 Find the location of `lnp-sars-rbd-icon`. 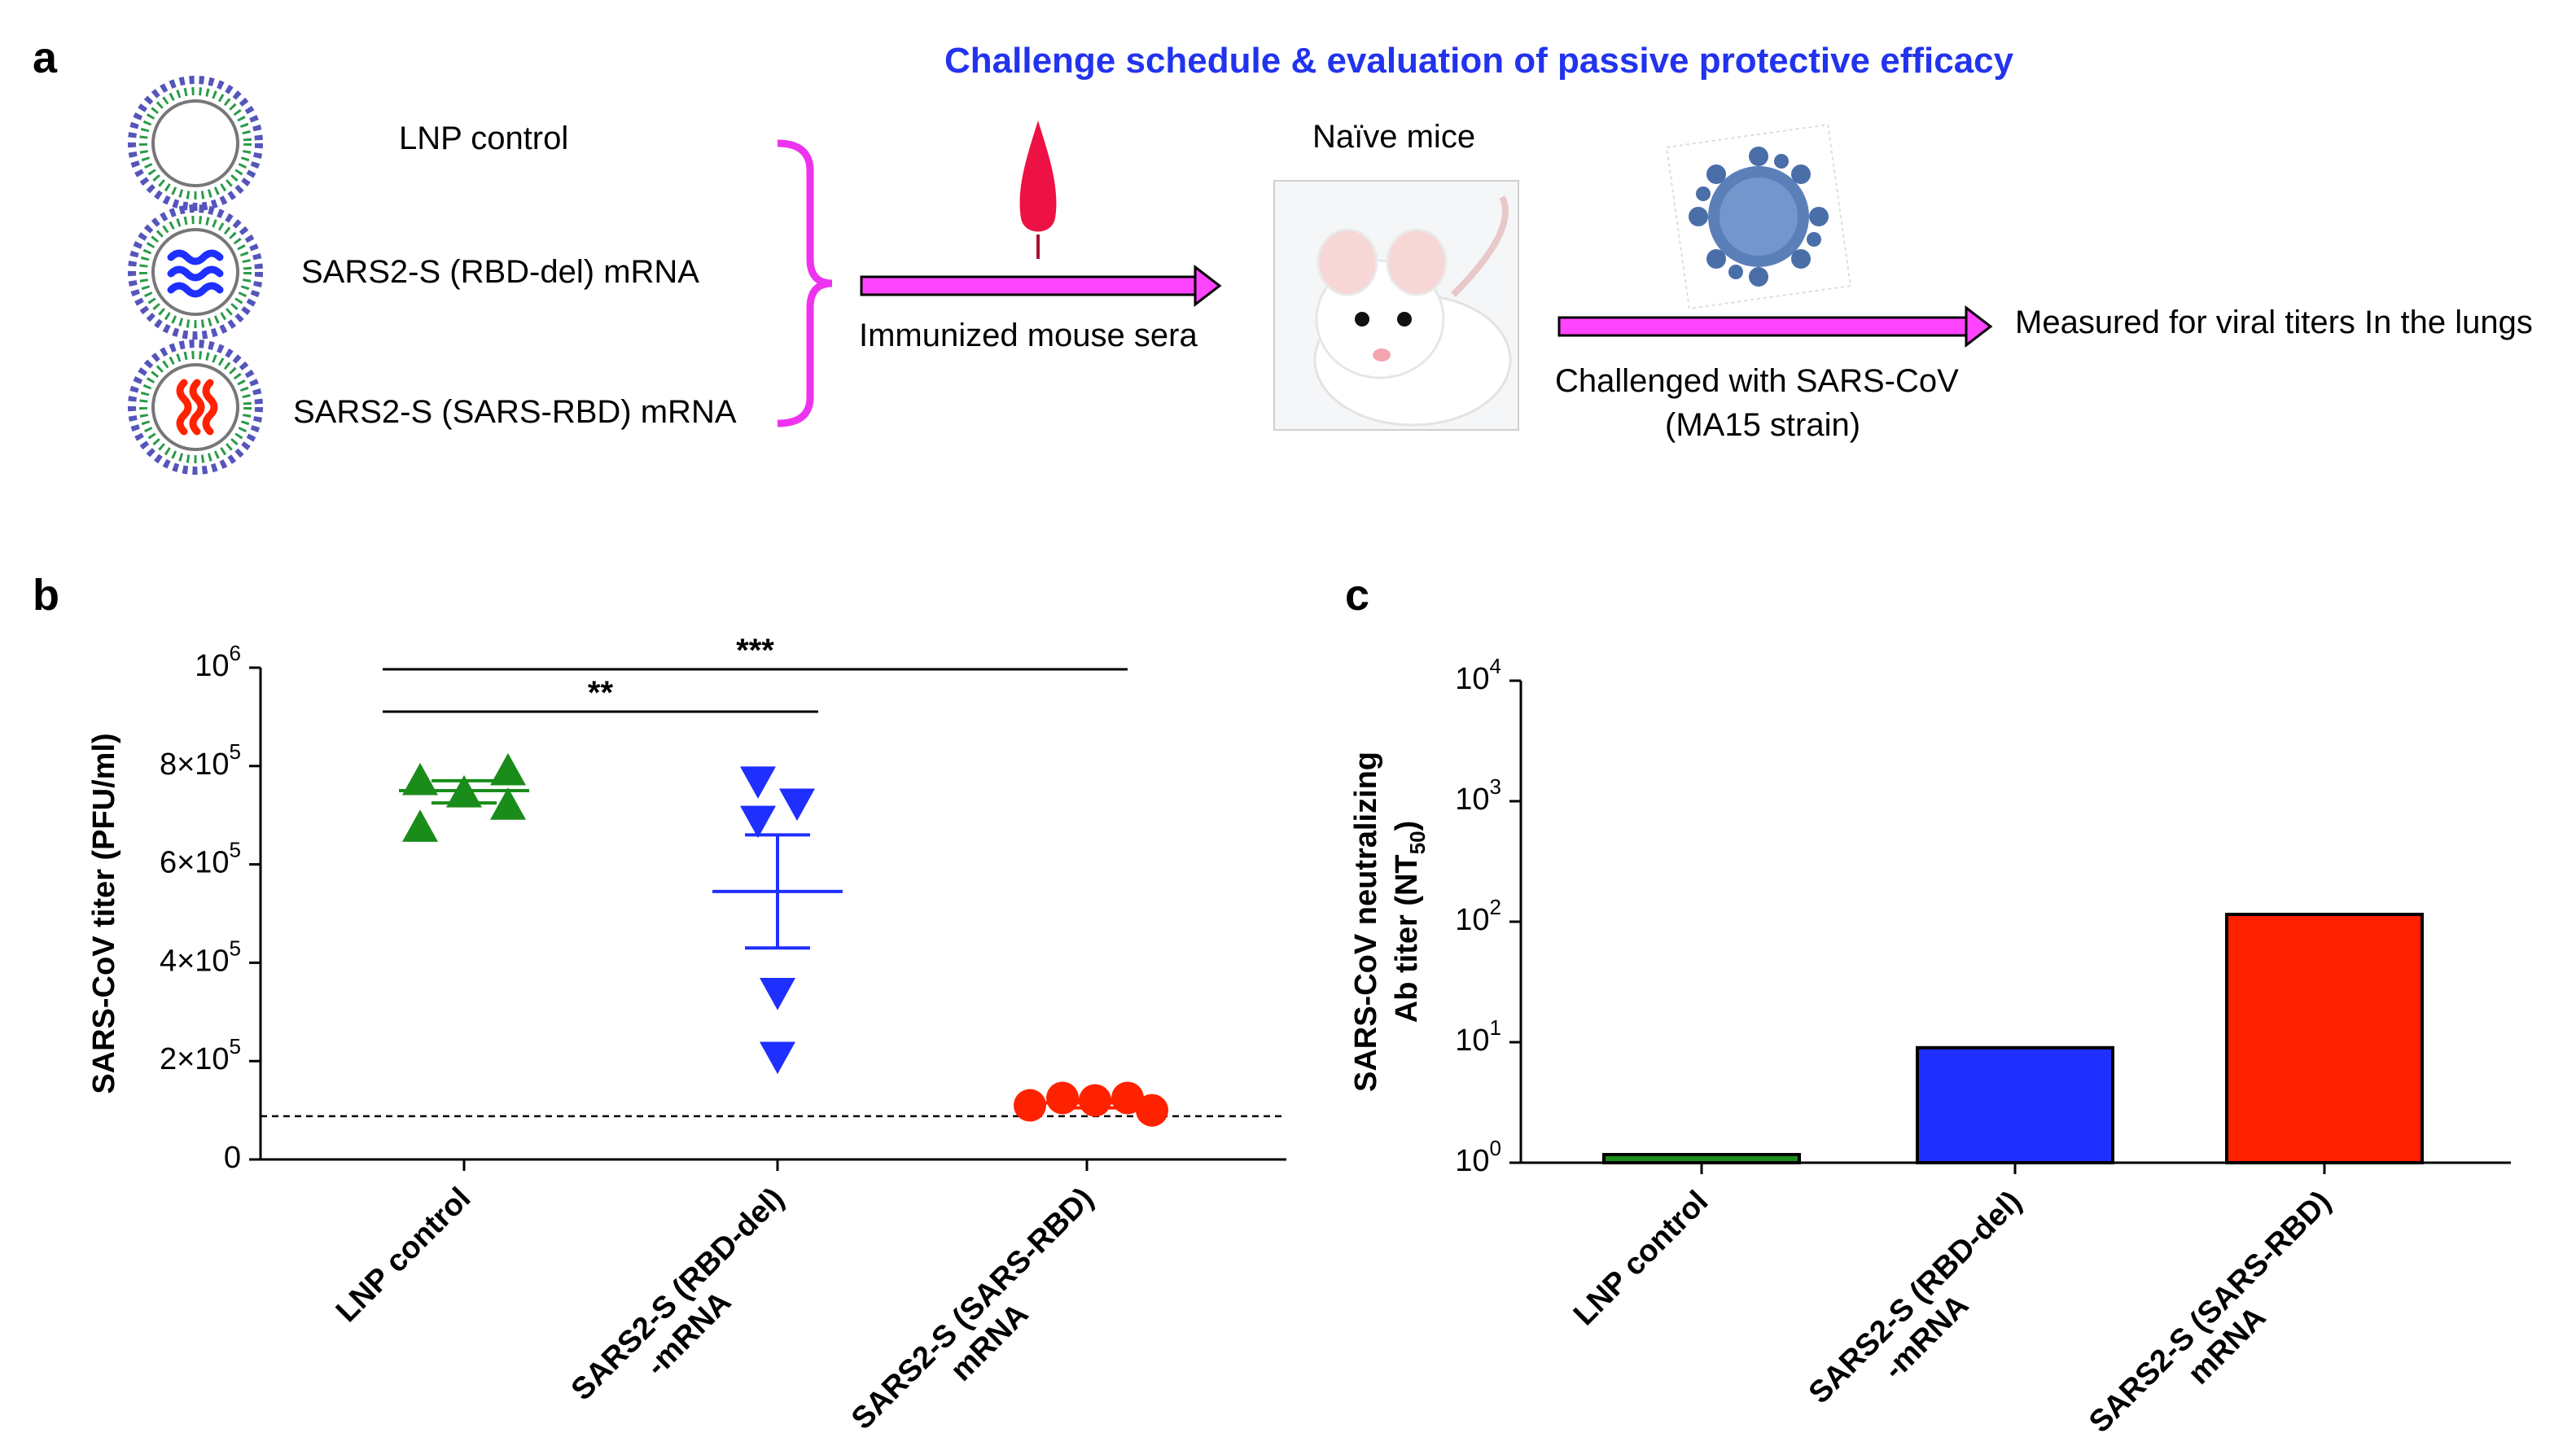

lnp-sars-rbd-icon is located at coordinates (195, 407).